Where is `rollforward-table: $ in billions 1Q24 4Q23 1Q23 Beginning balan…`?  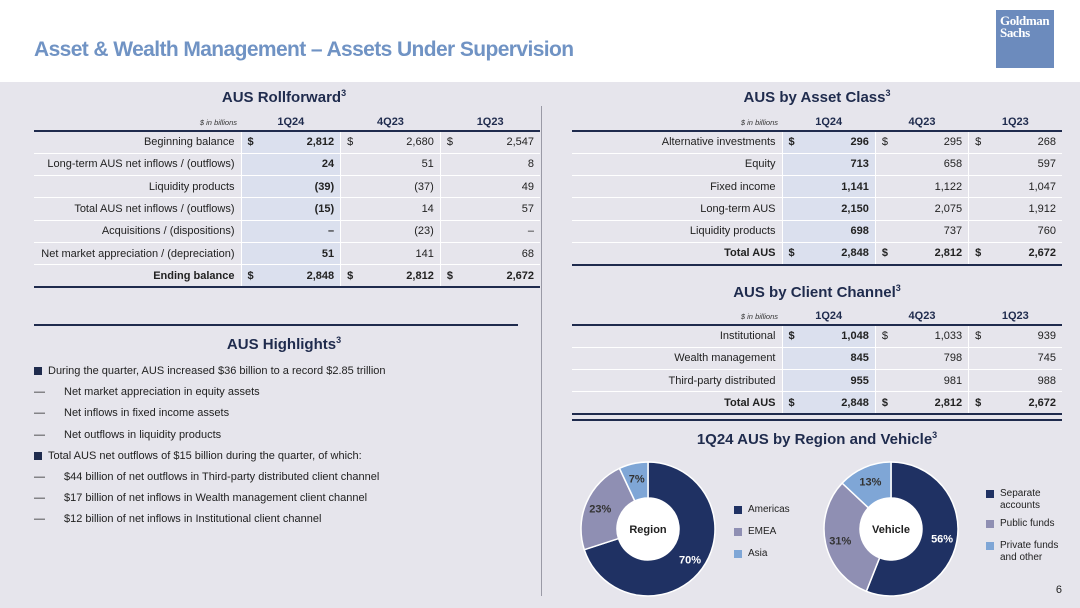 rollforward-table: $ in billions 1Q24 4Q23 1Q23 Beginning balan… is located at coordinates (287, 201).